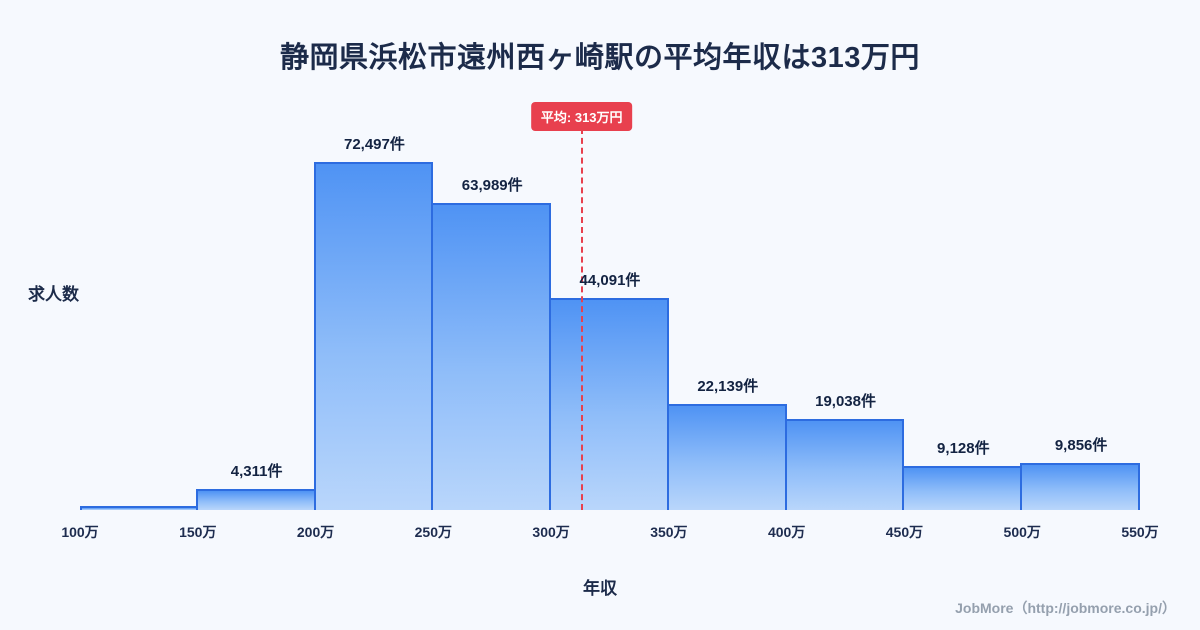 The height and width of the screenshot is (630, 1200). What do you see at coordinates (433, 532) in the screenshot?
I see `x-axis-tick-label: 250万` at bounding box center [433, 532].